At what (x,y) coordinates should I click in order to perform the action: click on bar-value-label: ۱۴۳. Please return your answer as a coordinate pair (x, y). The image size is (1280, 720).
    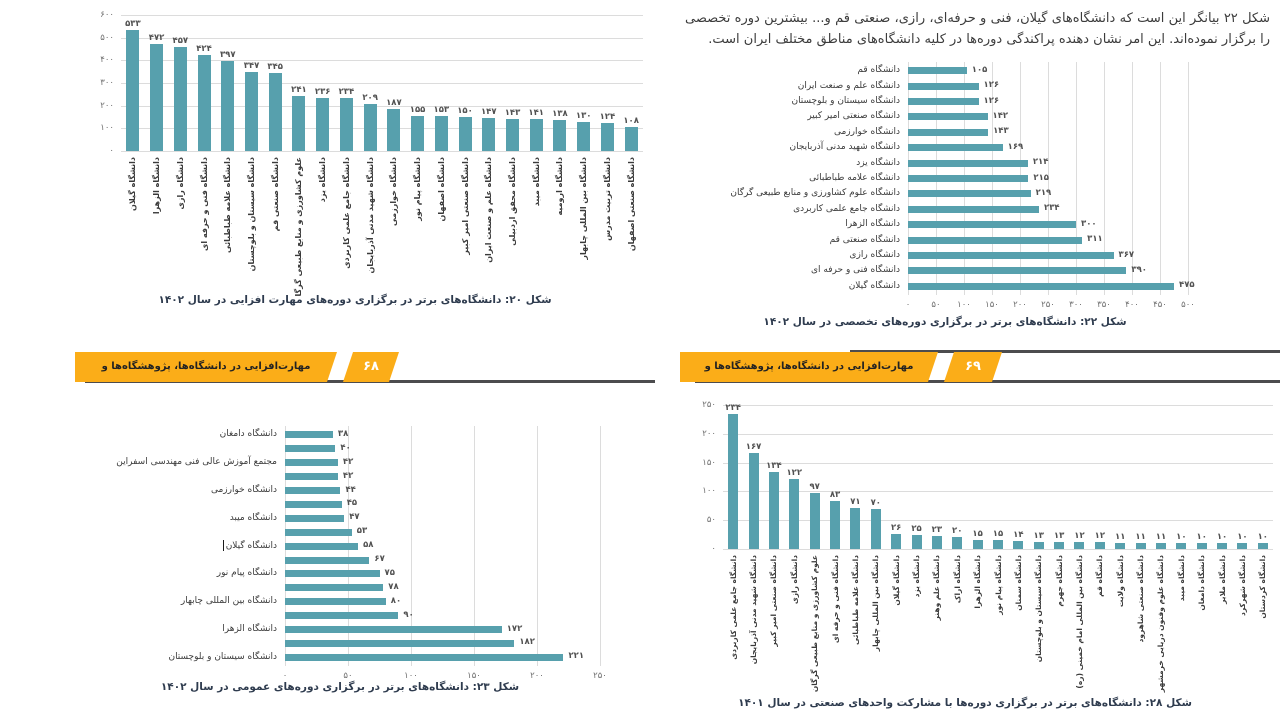
    Looking at the image, I should click on (512, 112).